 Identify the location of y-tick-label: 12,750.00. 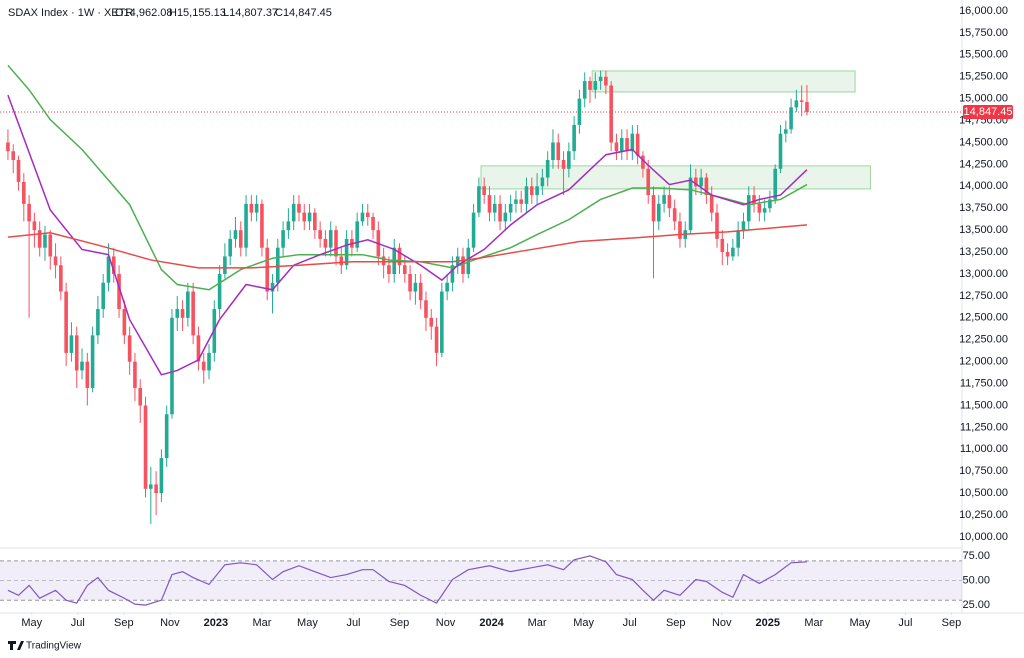
(983, 296).